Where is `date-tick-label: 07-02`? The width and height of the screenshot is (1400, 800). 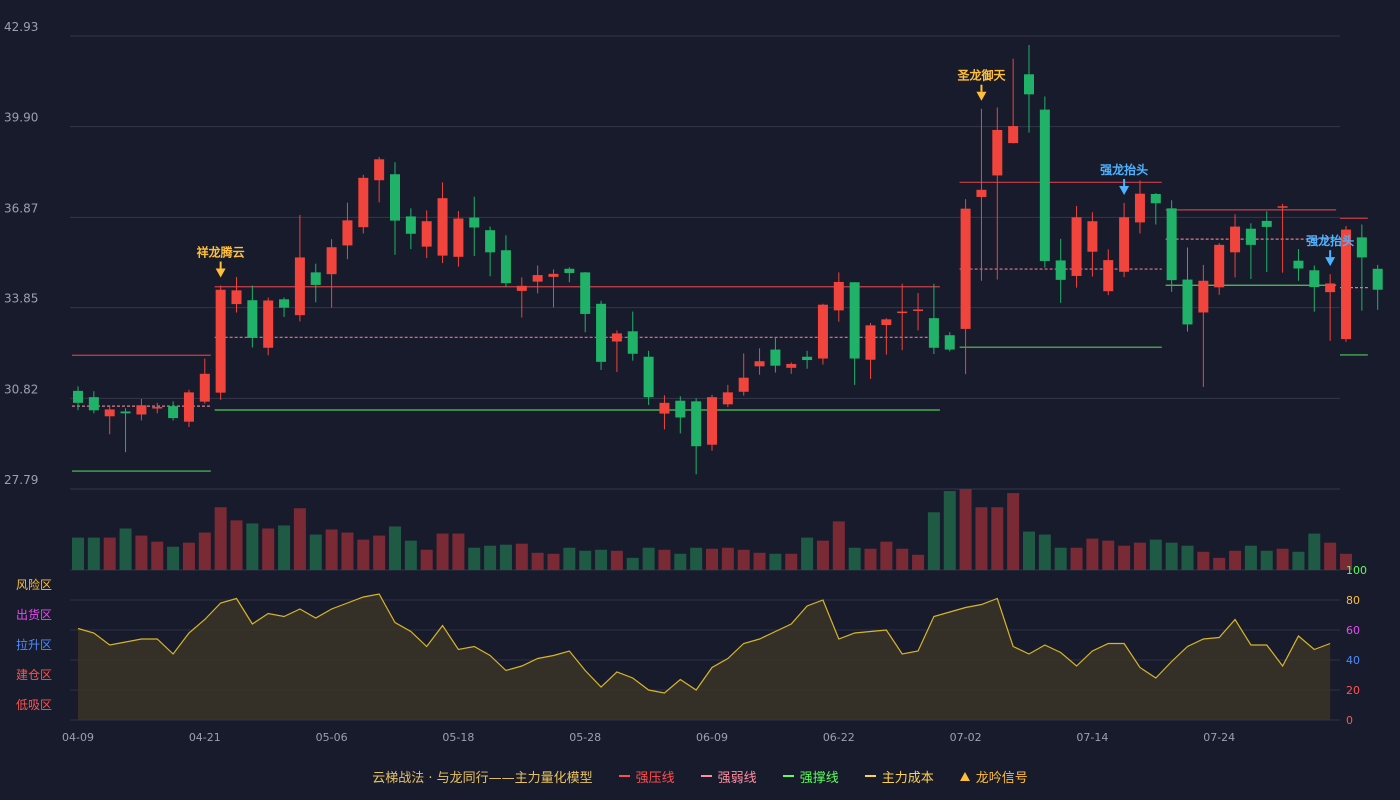
date-tick-label: 07-02 is located at coordinates (966, 737).